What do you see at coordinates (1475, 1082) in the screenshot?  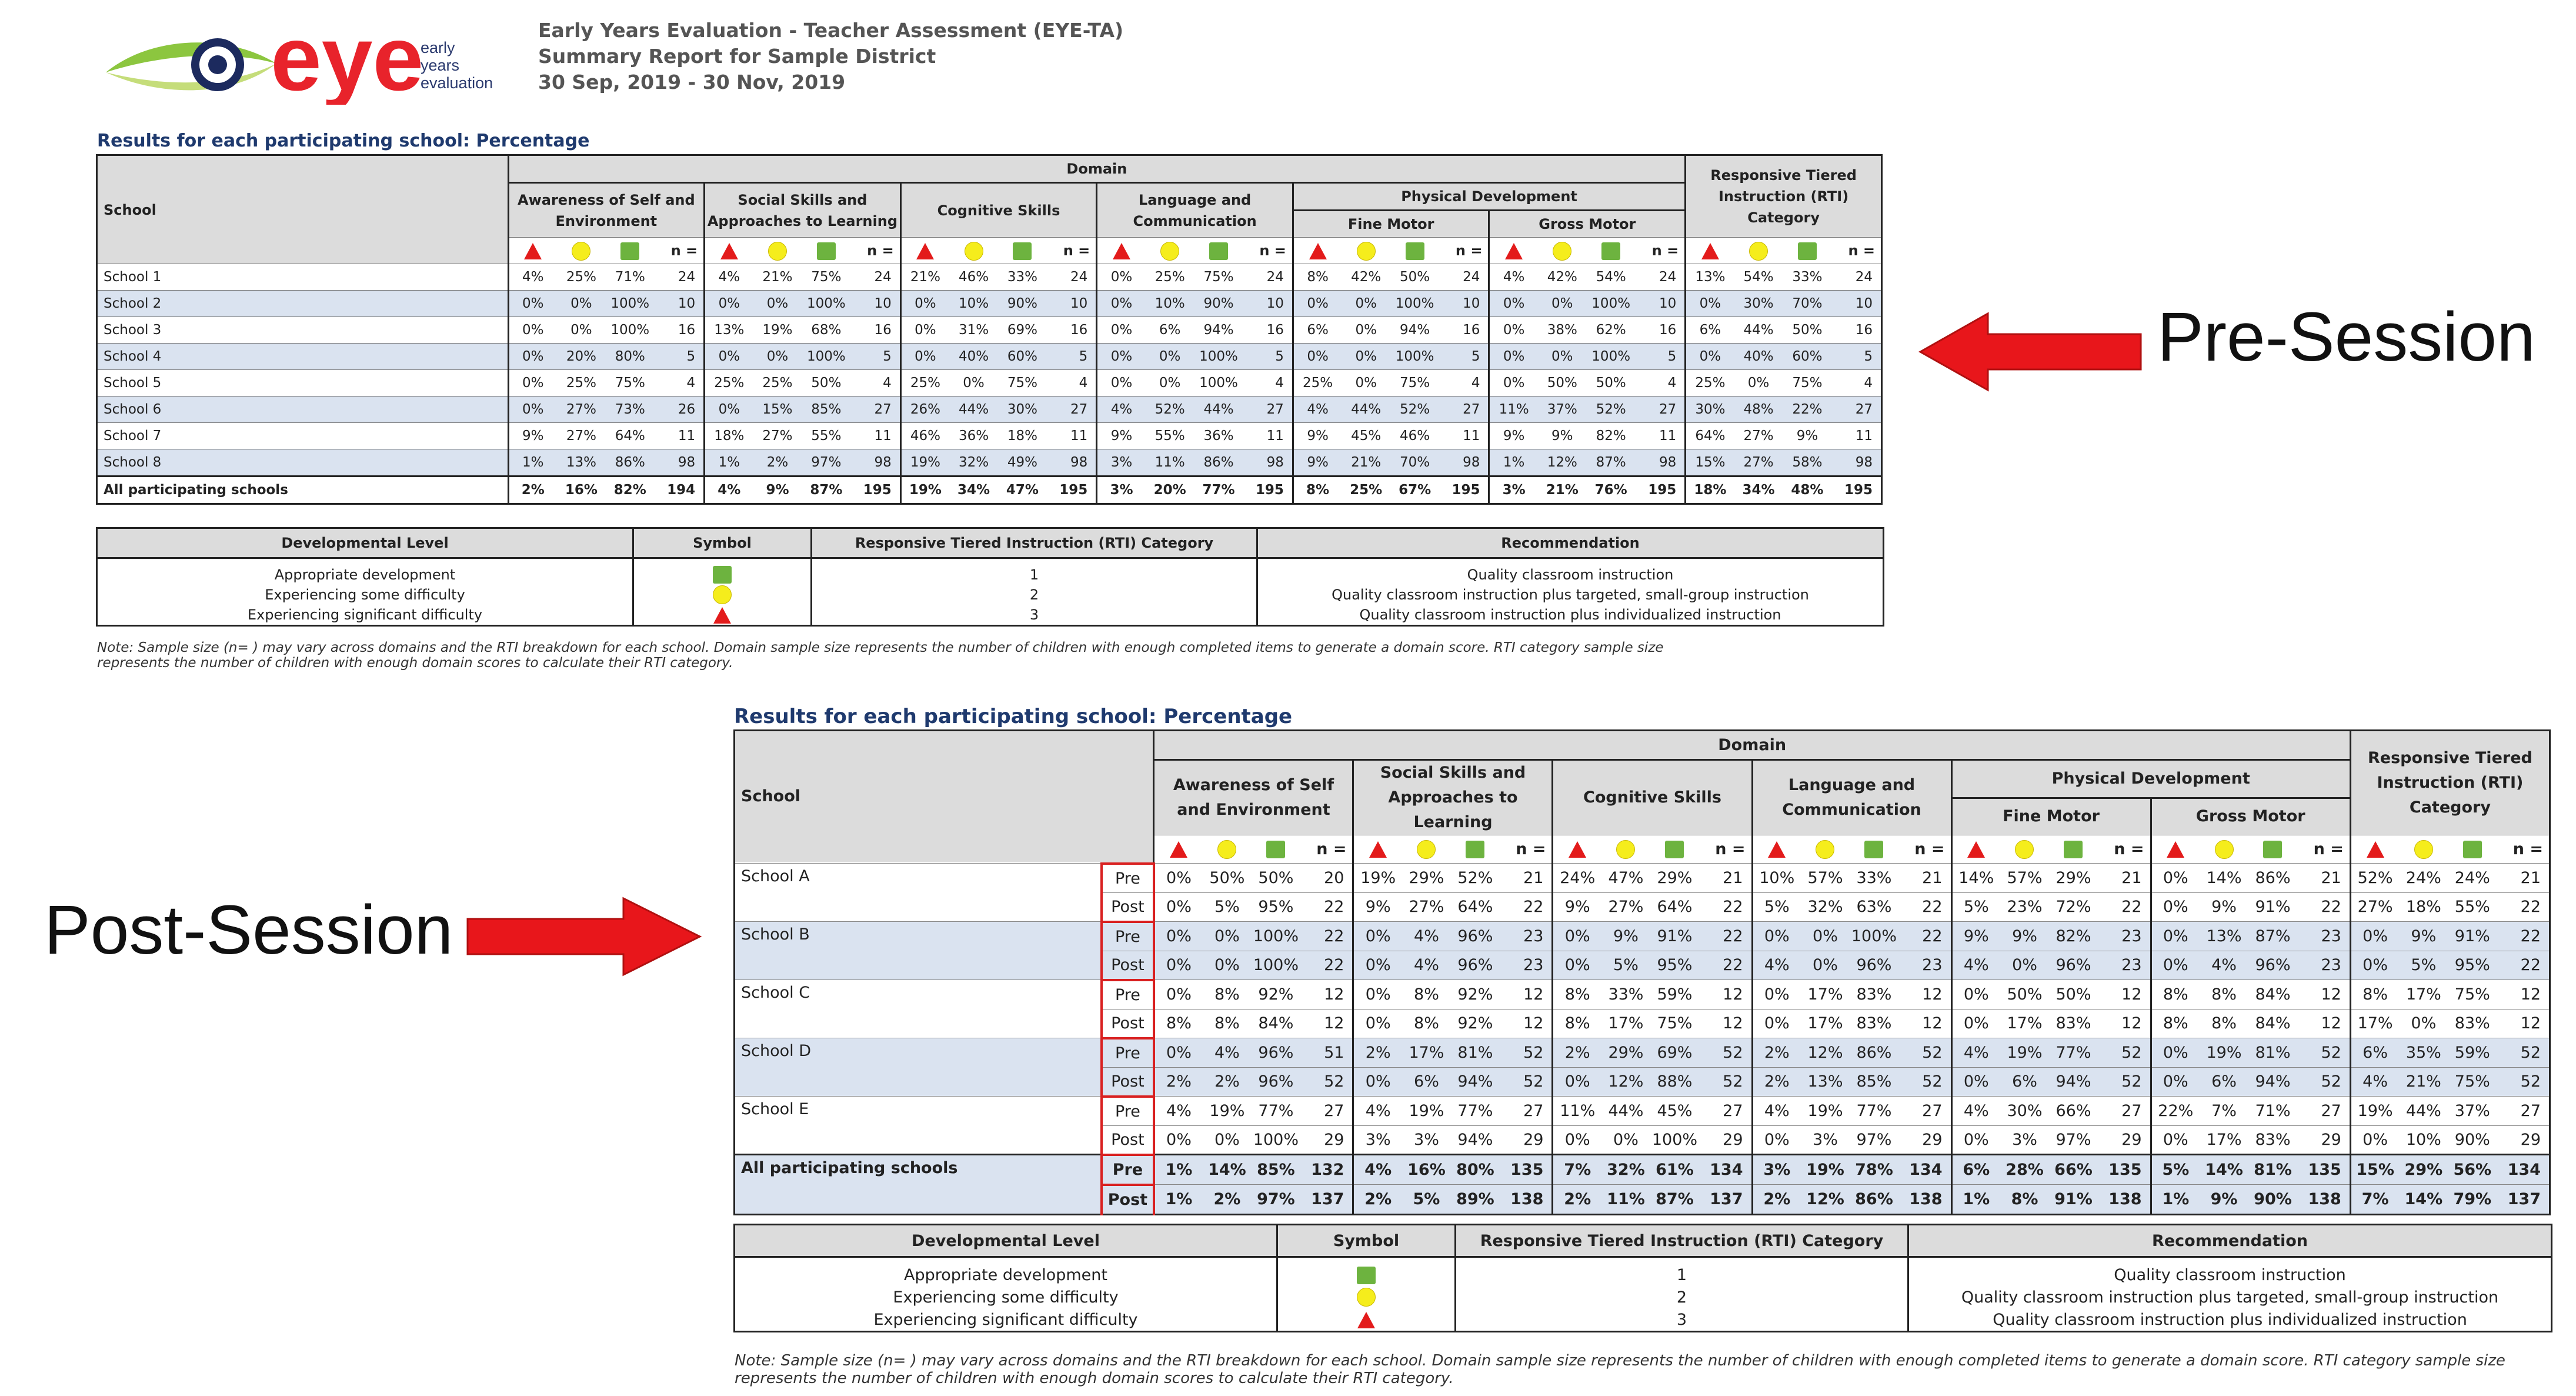 I see `table-cell: 94%` at bounding box center [1475, 1082].